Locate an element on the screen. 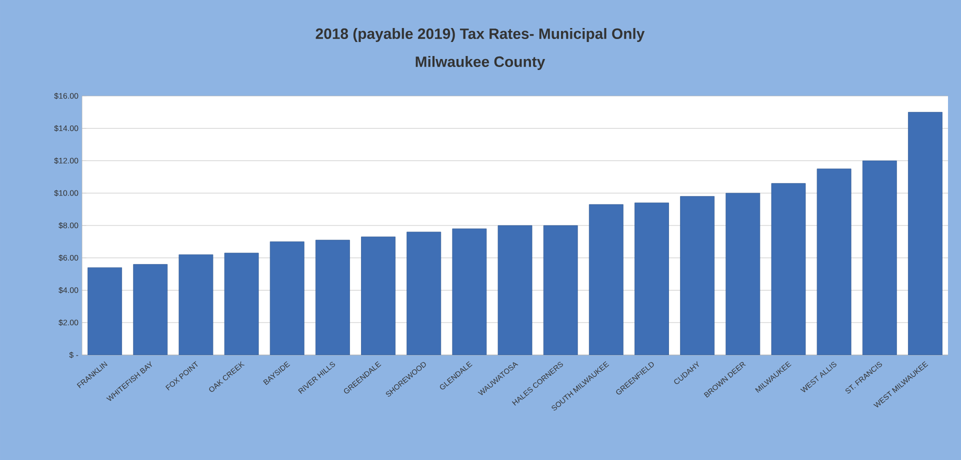  chart-subtitle: Milwaukee County is located at coordinates (481, 63).